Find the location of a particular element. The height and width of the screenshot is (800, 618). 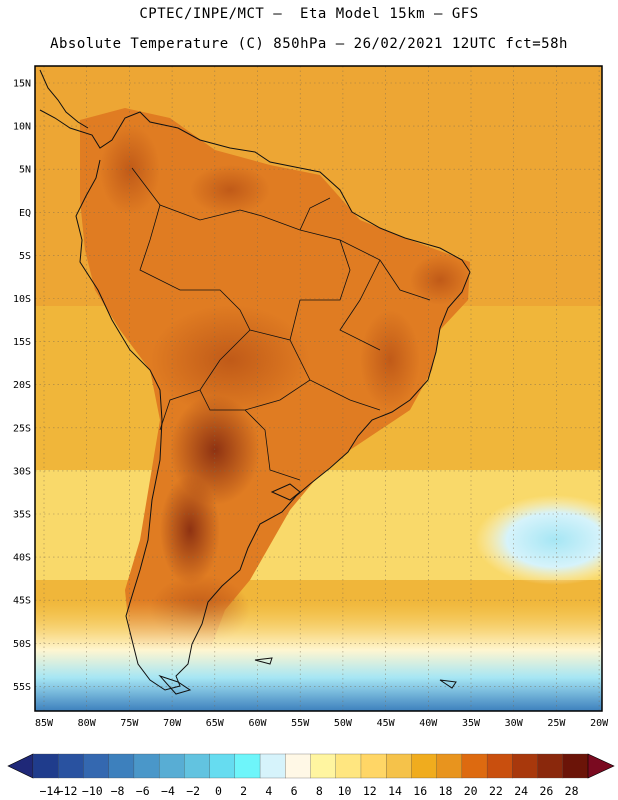

colorbar-tick-label: 10 is located at coordinates (345, 791).